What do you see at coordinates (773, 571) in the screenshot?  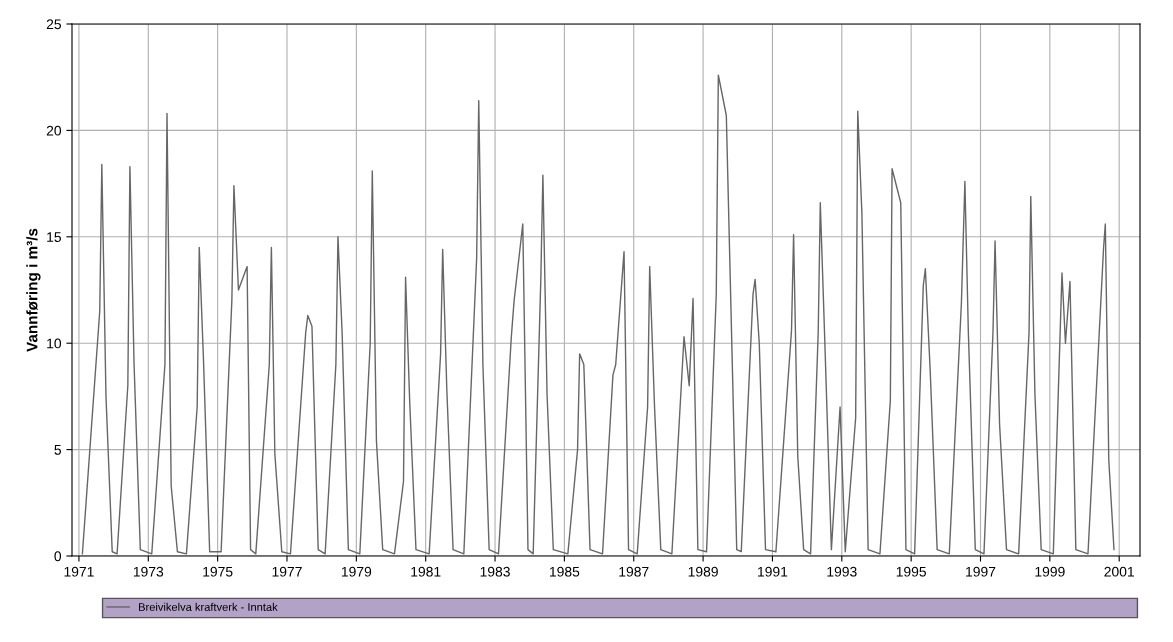 I see `x-tick-label: 1991` at bounding box center [773, 571].